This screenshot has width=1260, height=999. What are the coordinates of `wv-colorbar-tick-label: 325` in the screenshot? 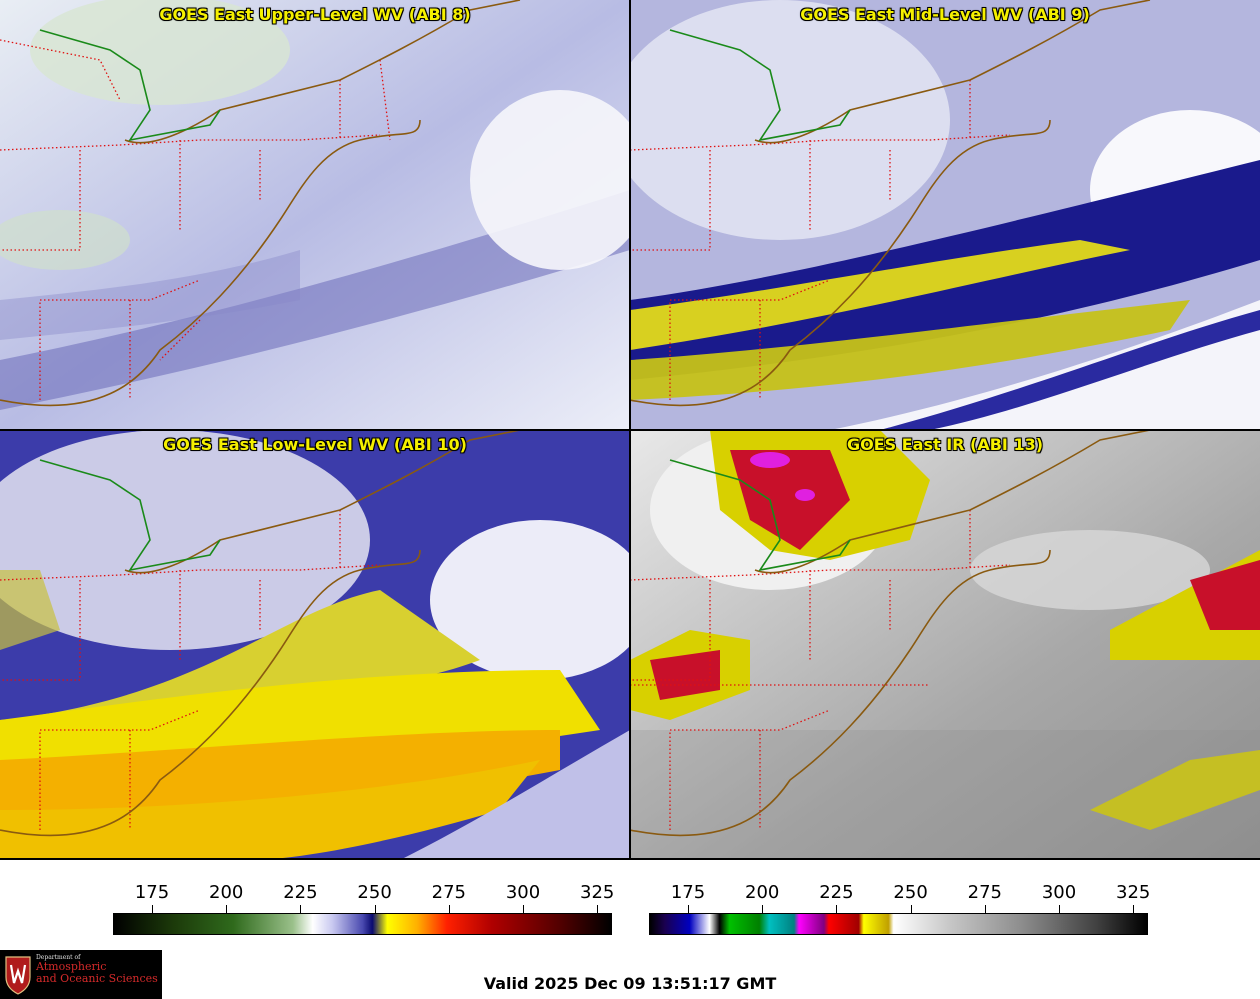 It's located at (597, 892).